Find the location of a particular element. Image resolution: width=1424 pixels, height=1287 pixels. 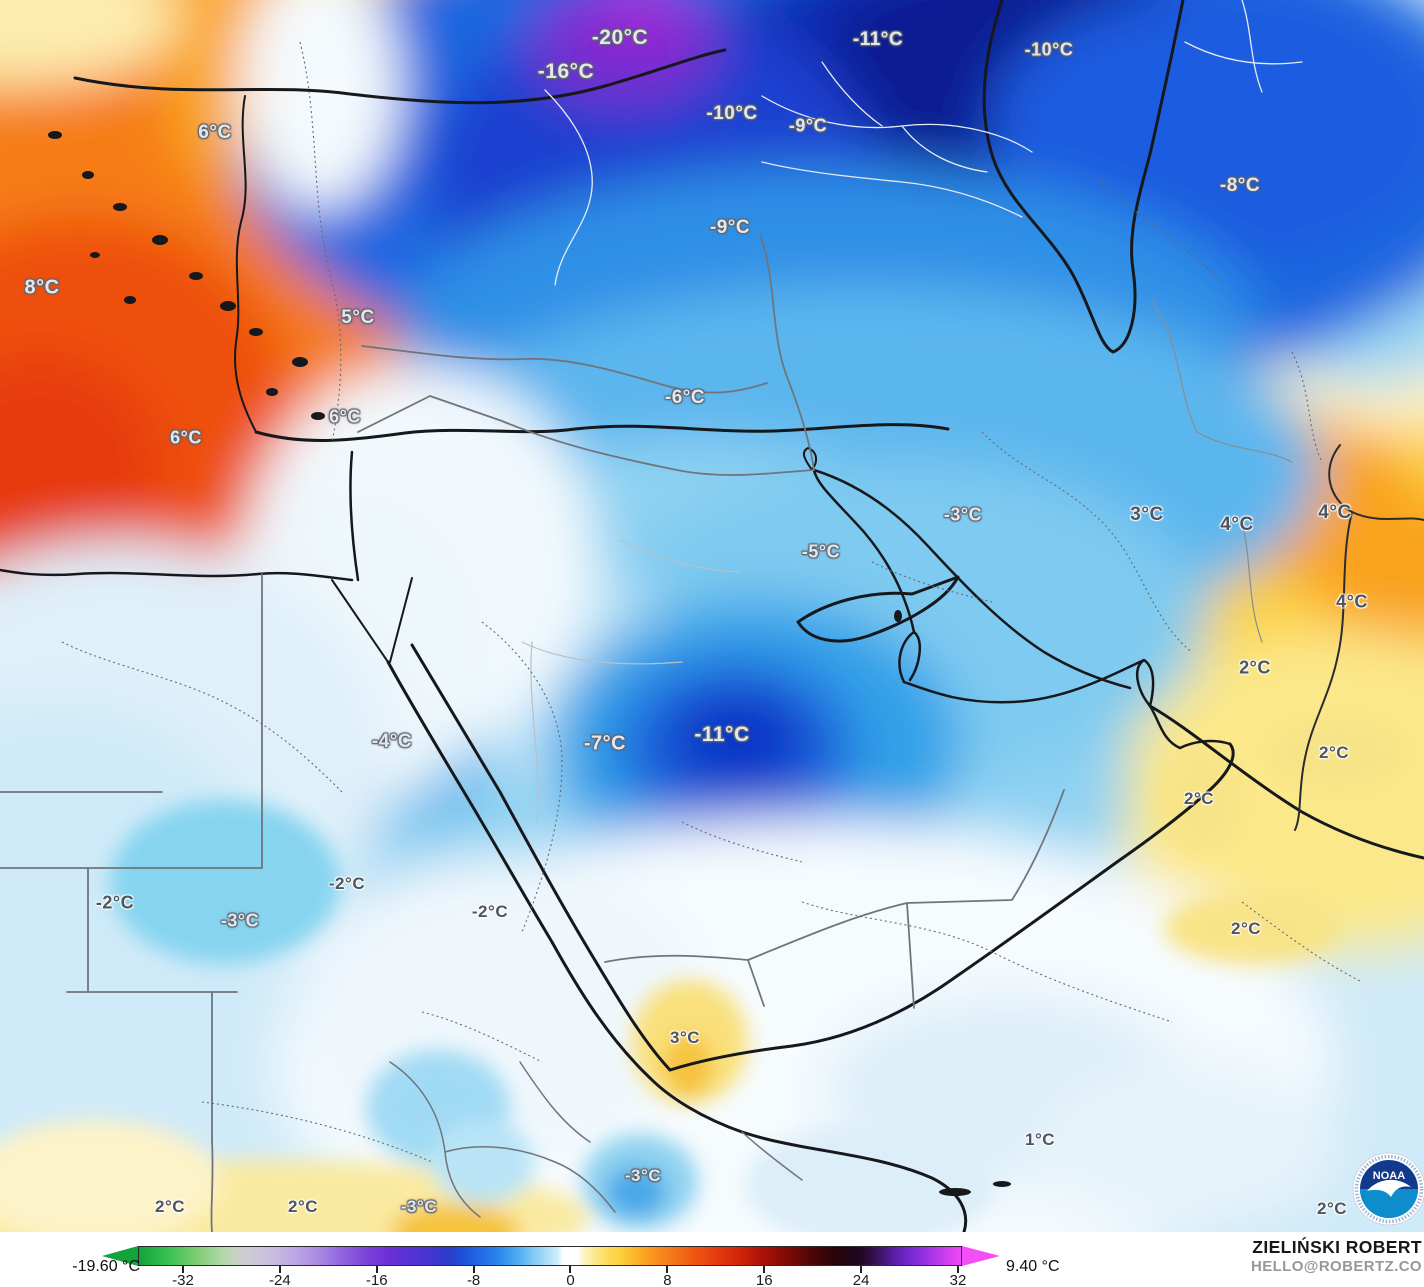

colorbar-tick-label: -16 is located at coordinates (376, 1279).